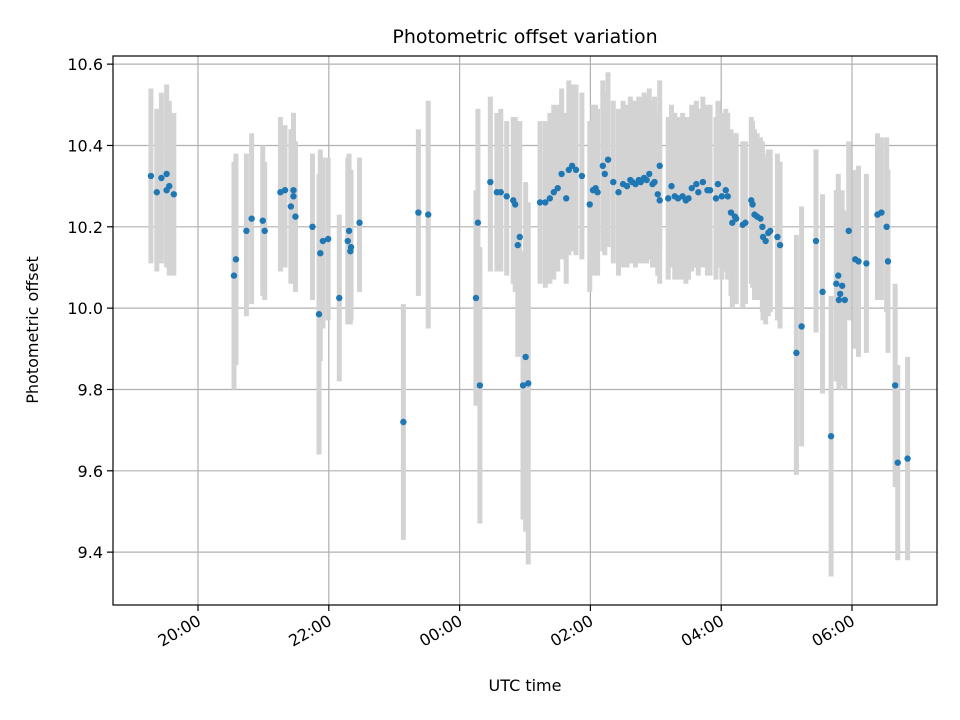 The height and width of the screenshot is (720, 960). Describe the element at coordinates (32, 330) in the screenshot. I see `y-axis-label: Photometric offset` at that location.